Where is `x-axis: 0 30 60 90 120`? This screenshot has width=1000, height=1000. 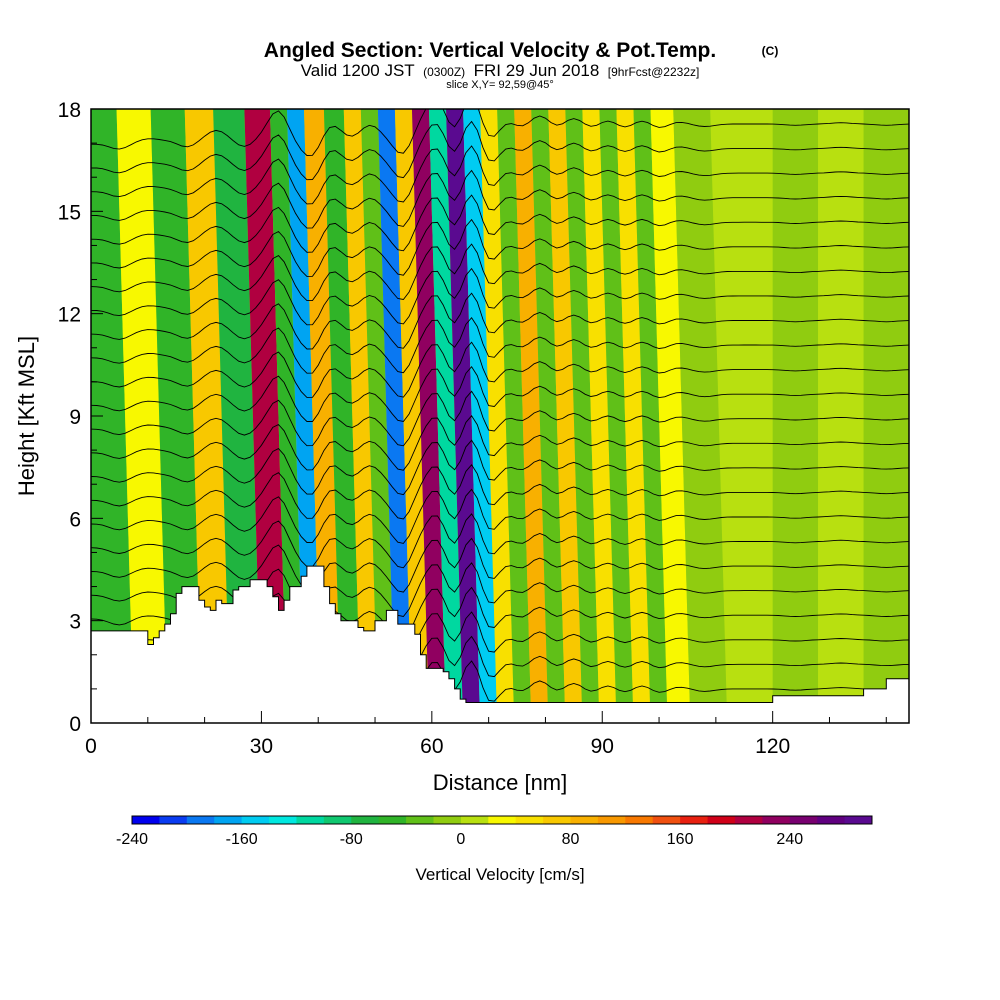 x-axis: 0 30 60 90 120 is located at coordinates (486, 734).